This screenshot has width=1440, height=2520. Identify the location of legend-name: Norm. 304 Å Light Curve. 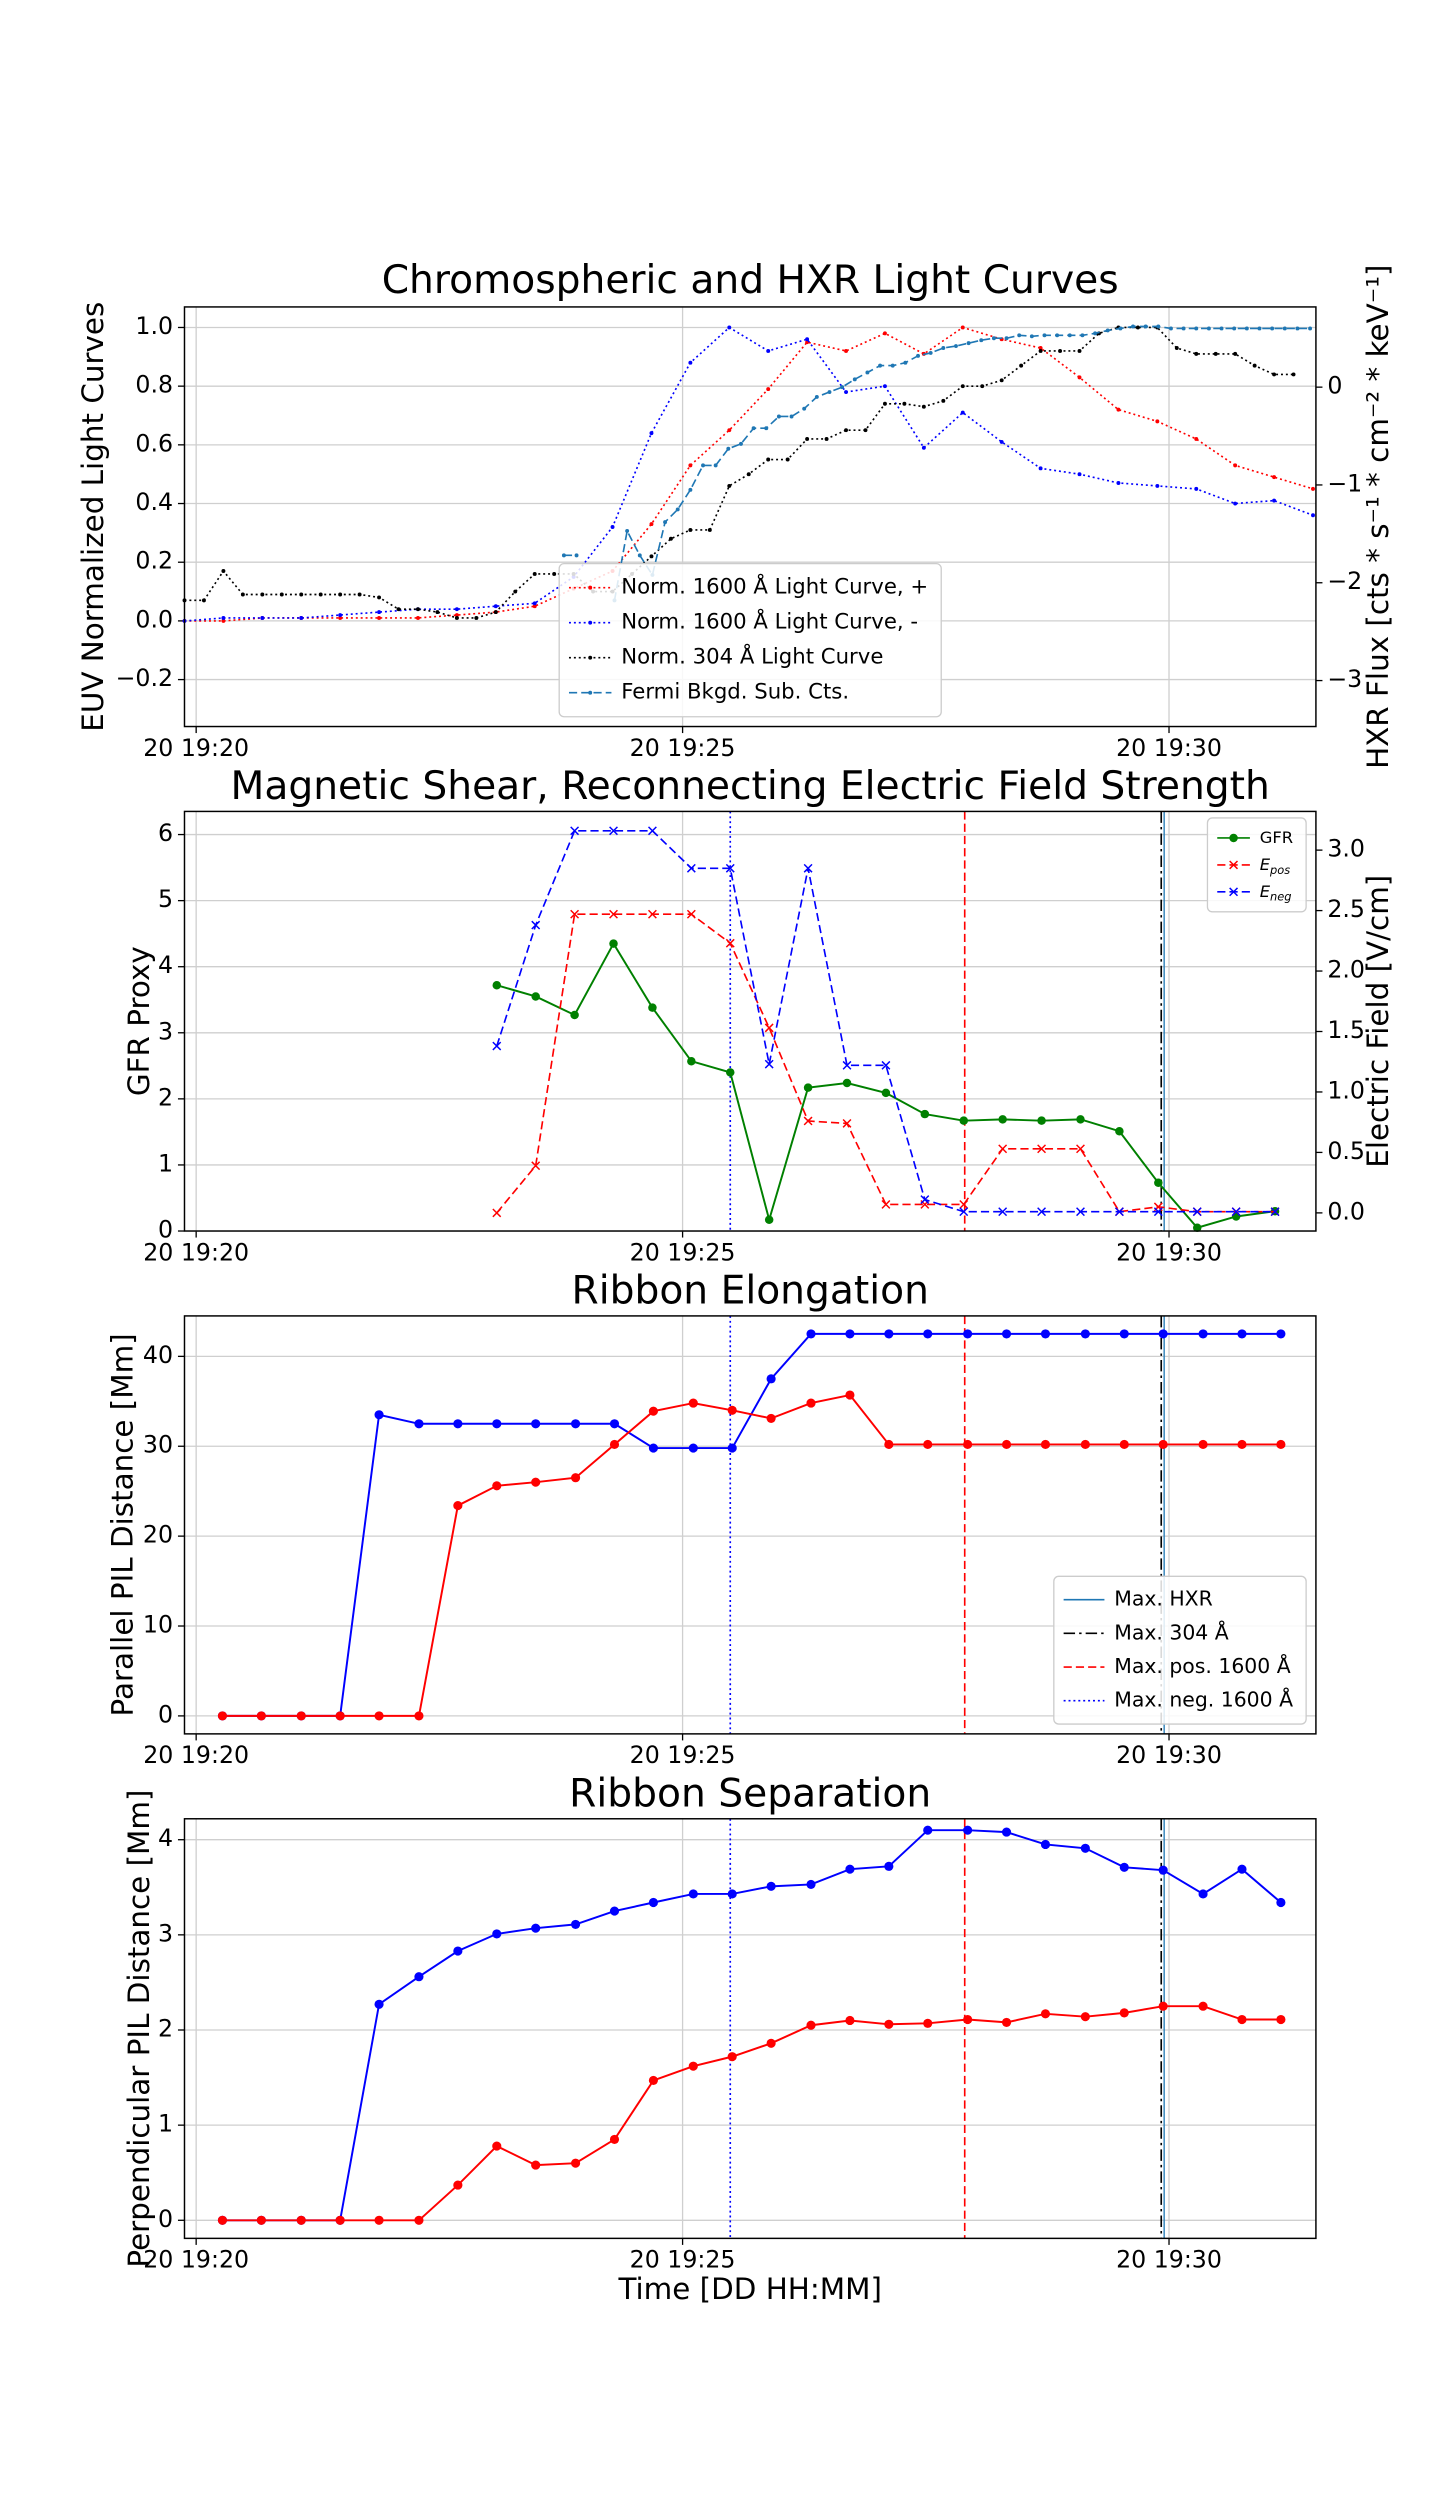
(752, 656).